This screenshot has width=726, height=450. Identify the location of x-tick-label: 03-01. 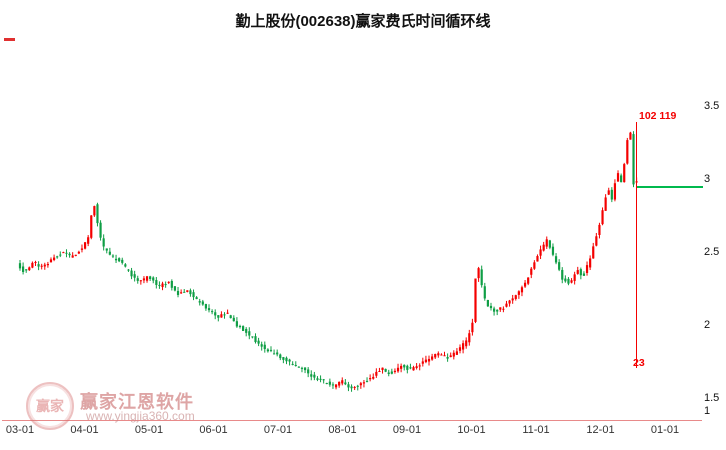
(20, 430).